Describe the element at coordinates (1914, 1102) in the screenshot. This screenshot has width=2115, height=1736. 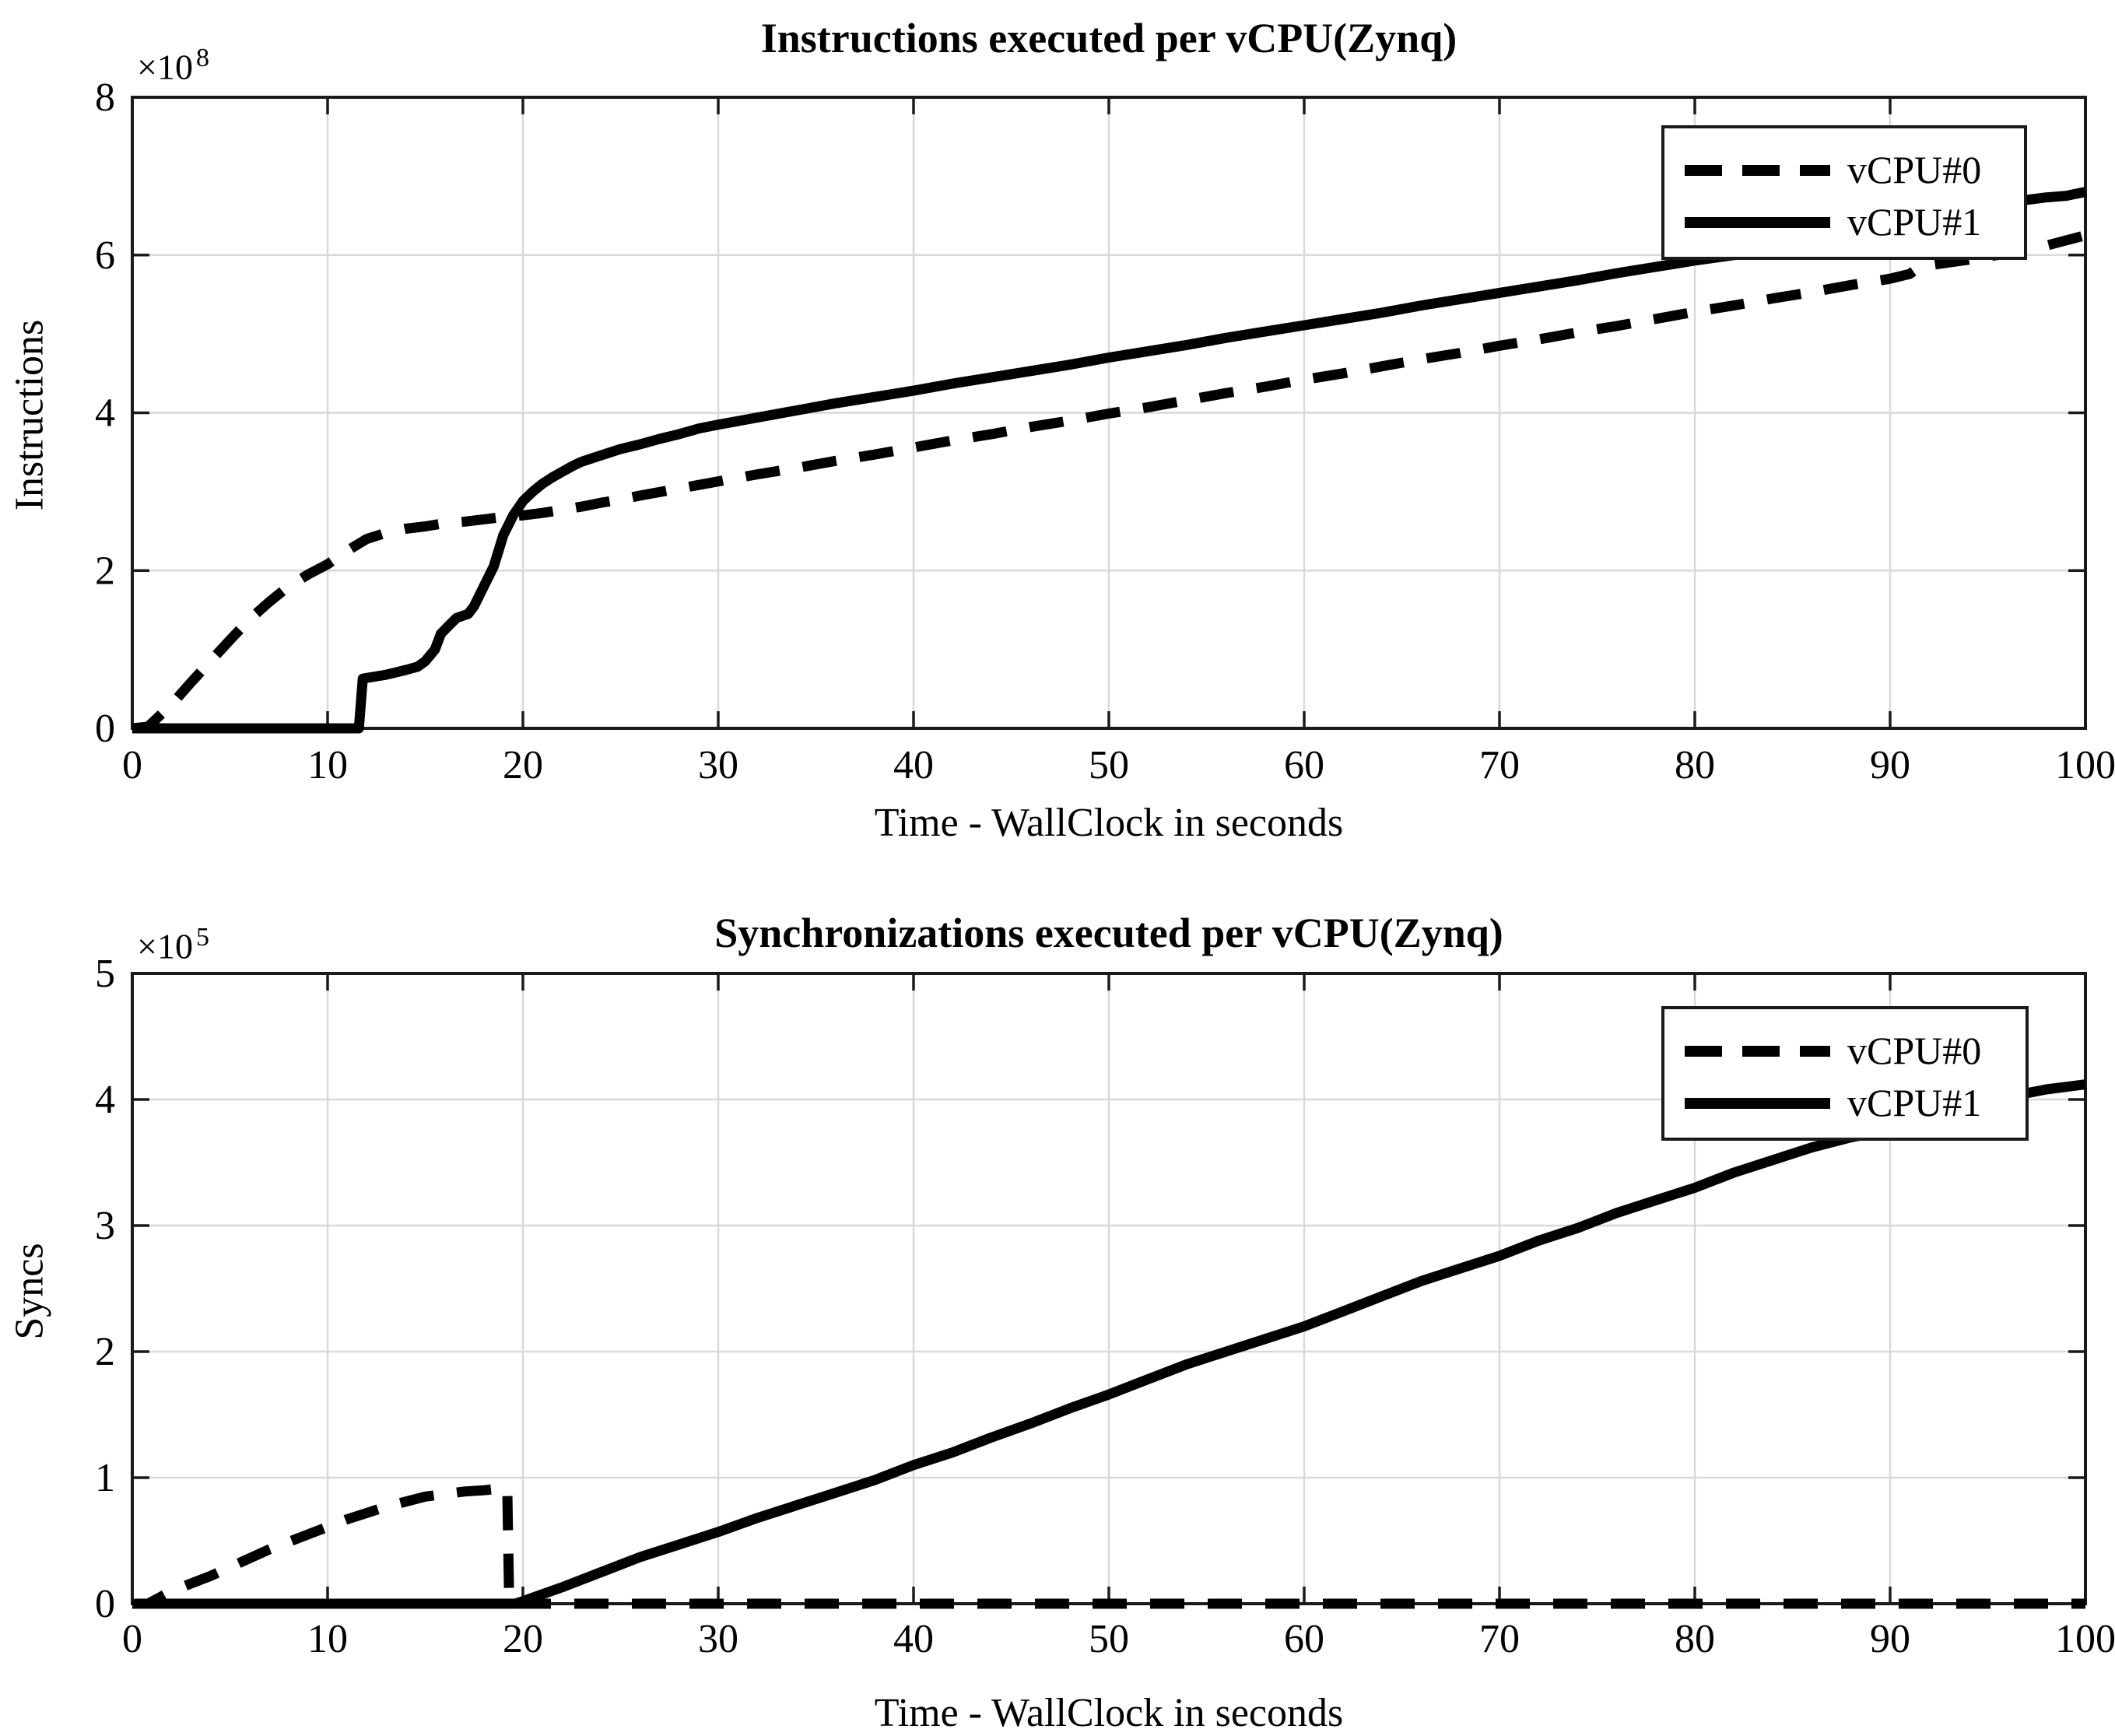
I see `chart2-legend-label-vcpu1: vCPU#1` at that location.